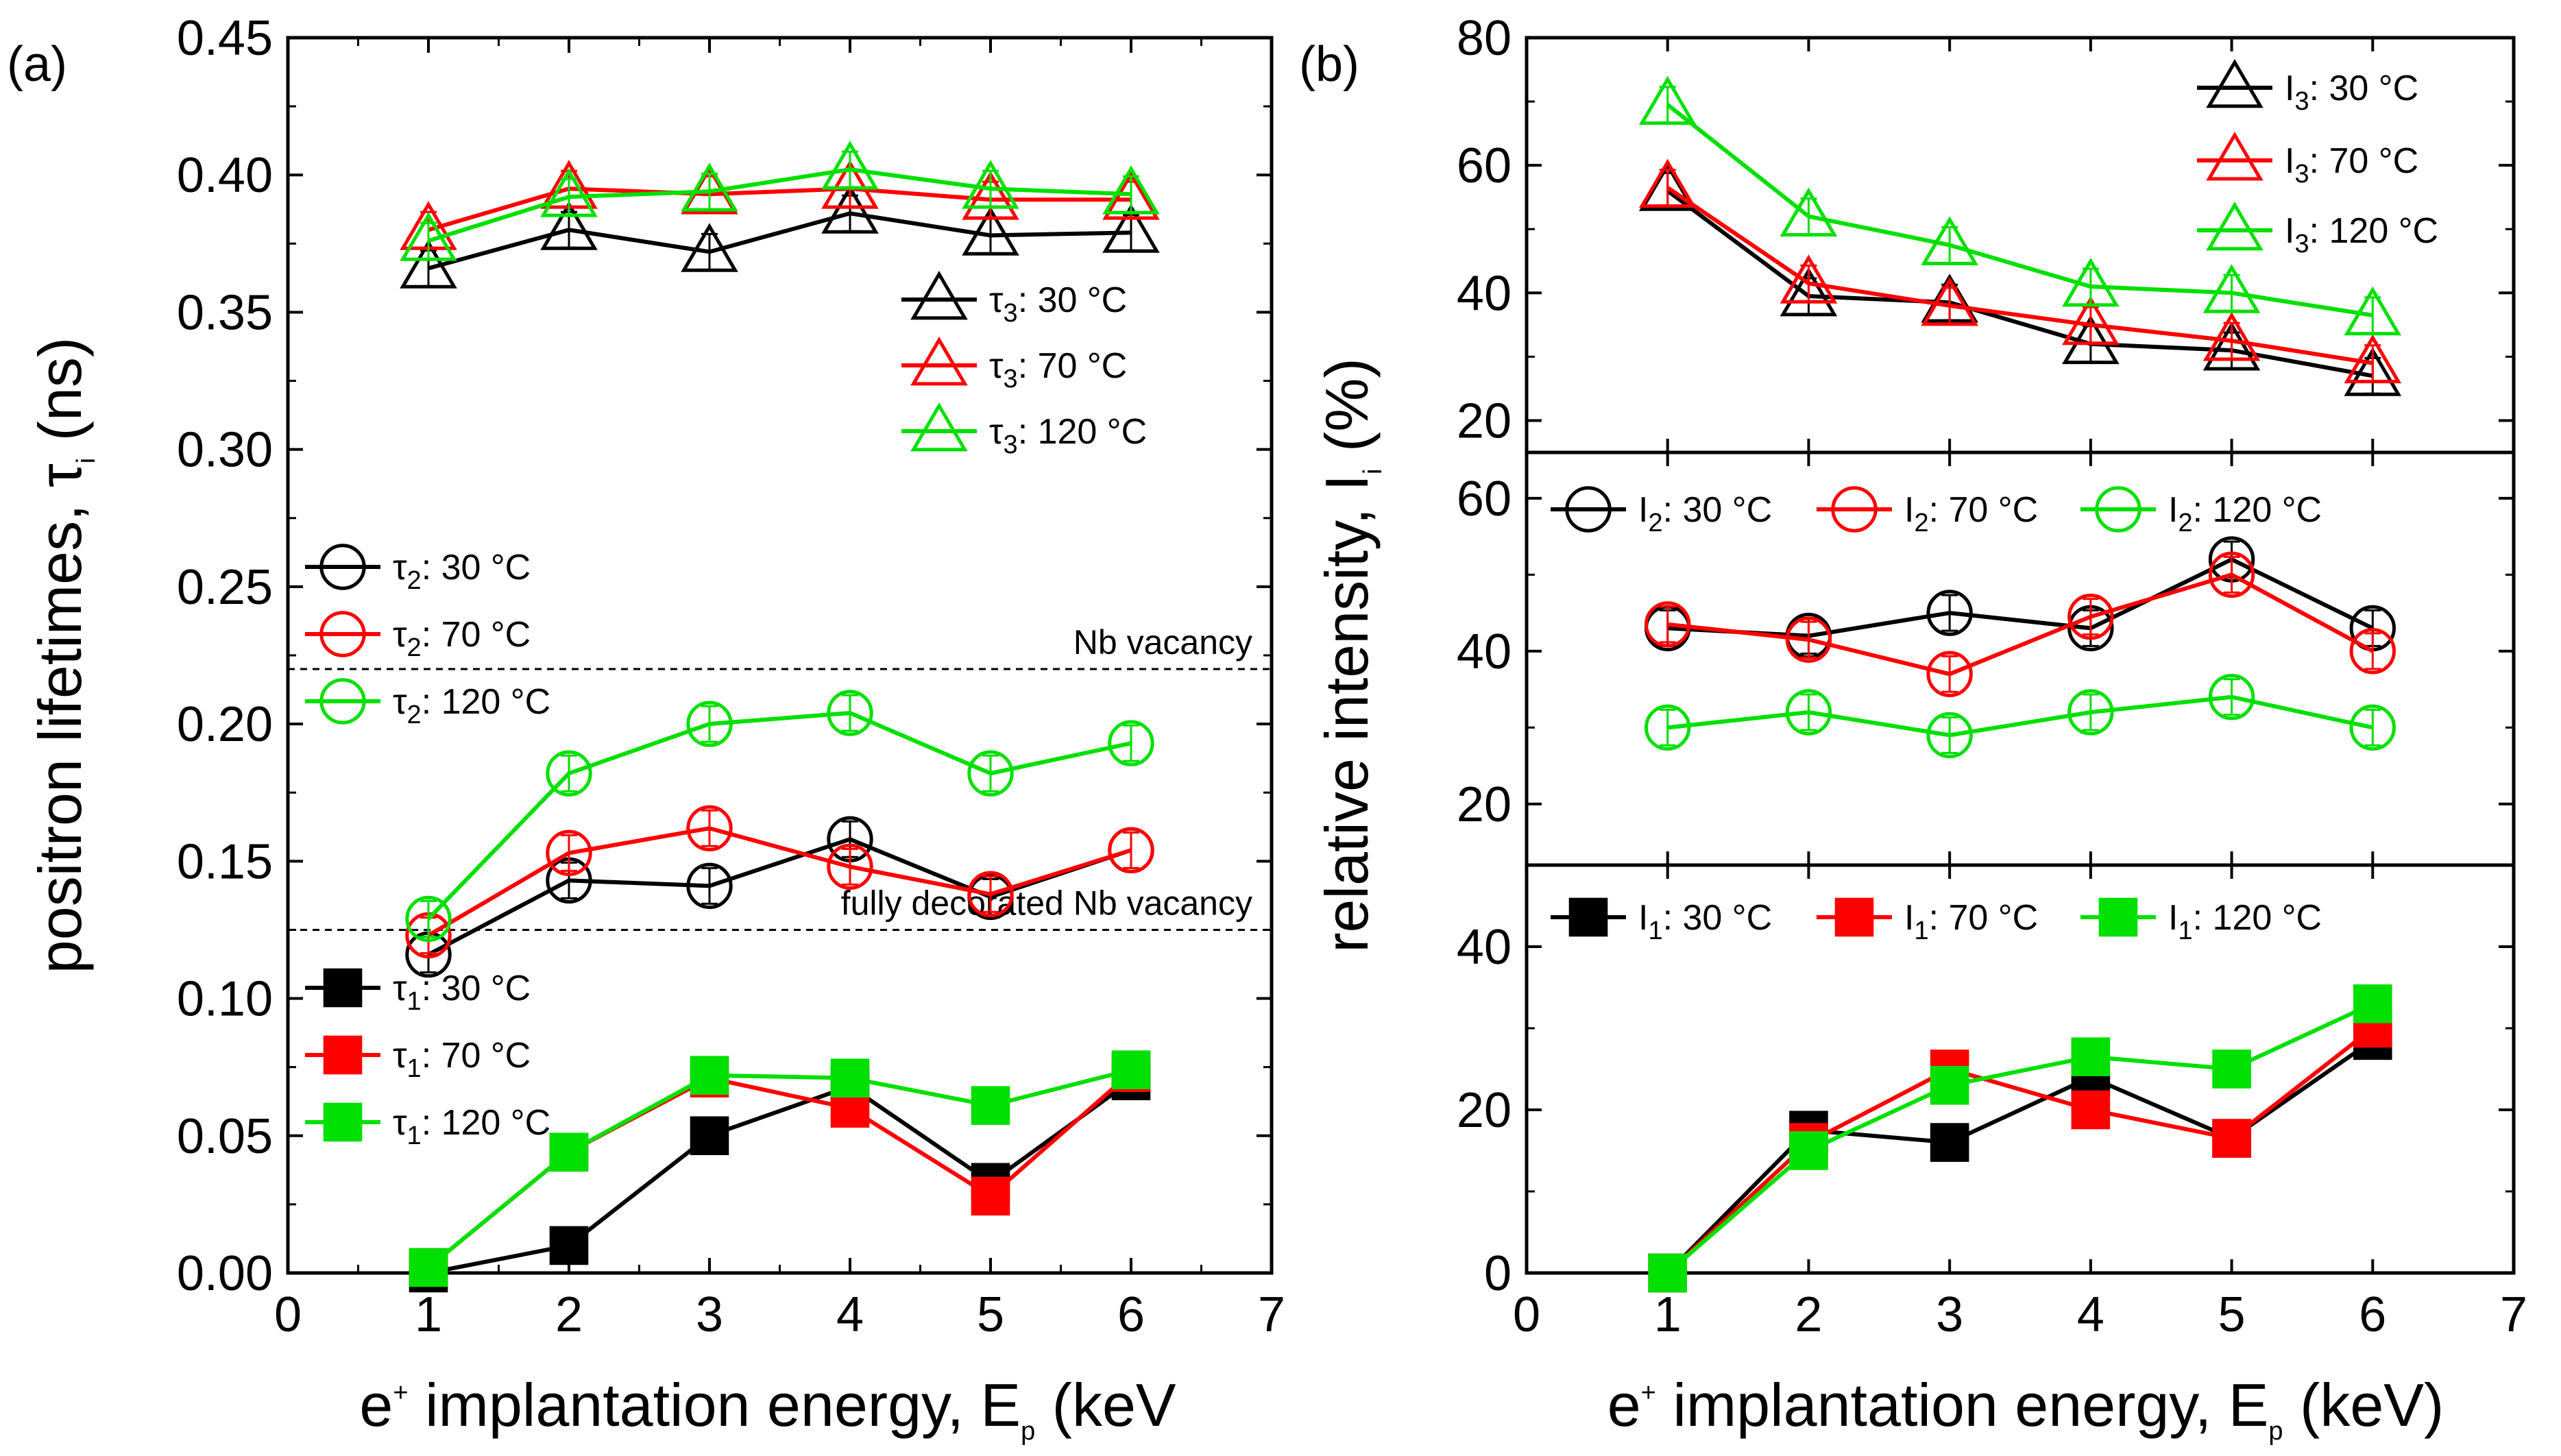 This screenshot has height=1456, width=2561. I want to click on legend-a-tau2-2-marker, so click(342, 701).